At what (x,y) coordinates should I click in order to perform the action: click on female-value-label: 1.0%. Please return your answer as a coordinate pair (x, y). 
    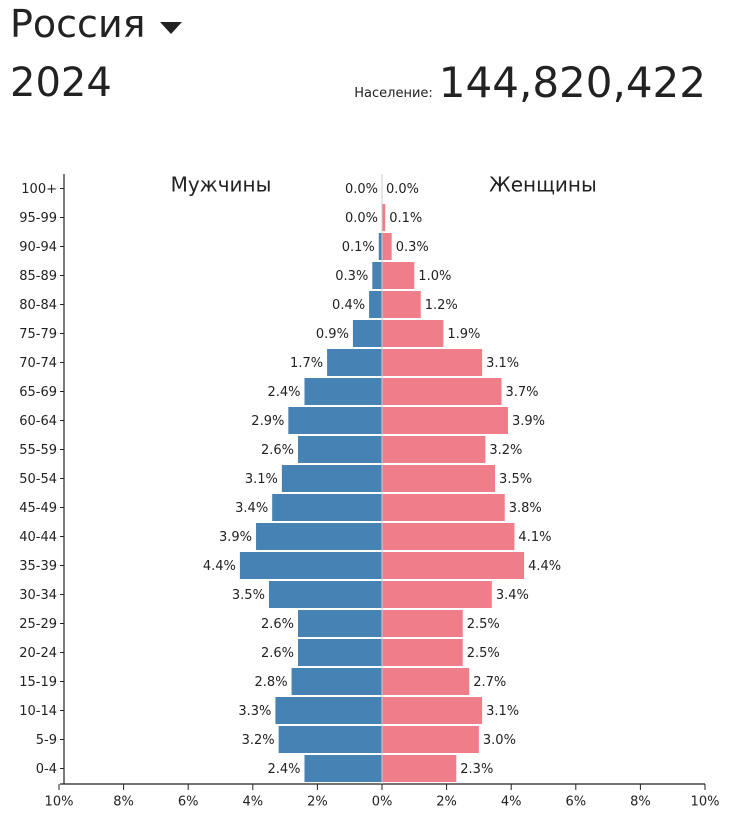
    Looking at the image, I should click on (434, 276).